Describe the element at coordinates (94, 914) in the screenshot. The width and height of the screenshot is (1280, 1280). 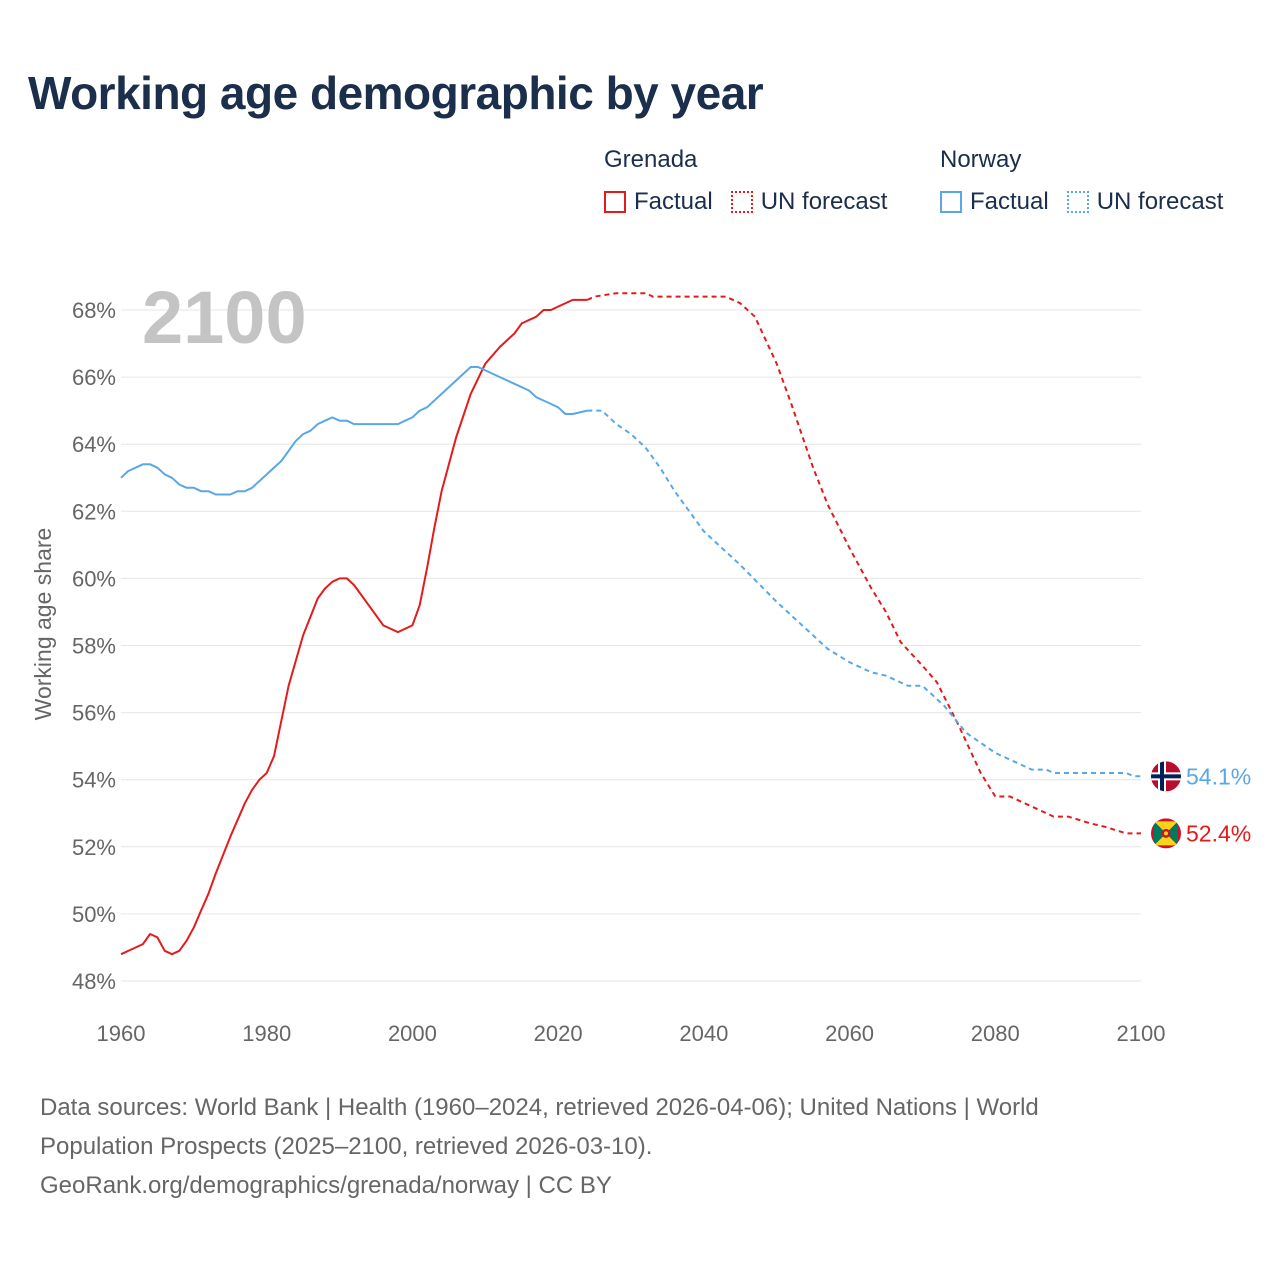
I see `y-tick-label: 50%` at that location.